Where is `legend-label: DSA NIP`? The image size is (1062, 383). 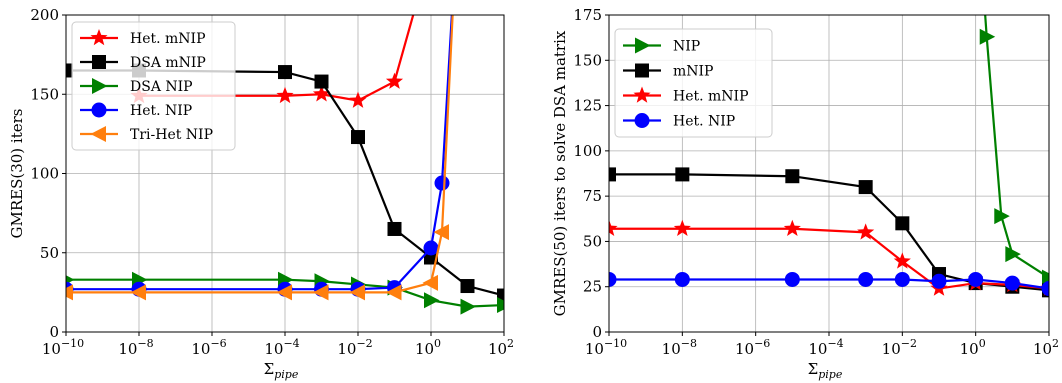 legend-label: DSA NIP is located at coordinates (161, 87).